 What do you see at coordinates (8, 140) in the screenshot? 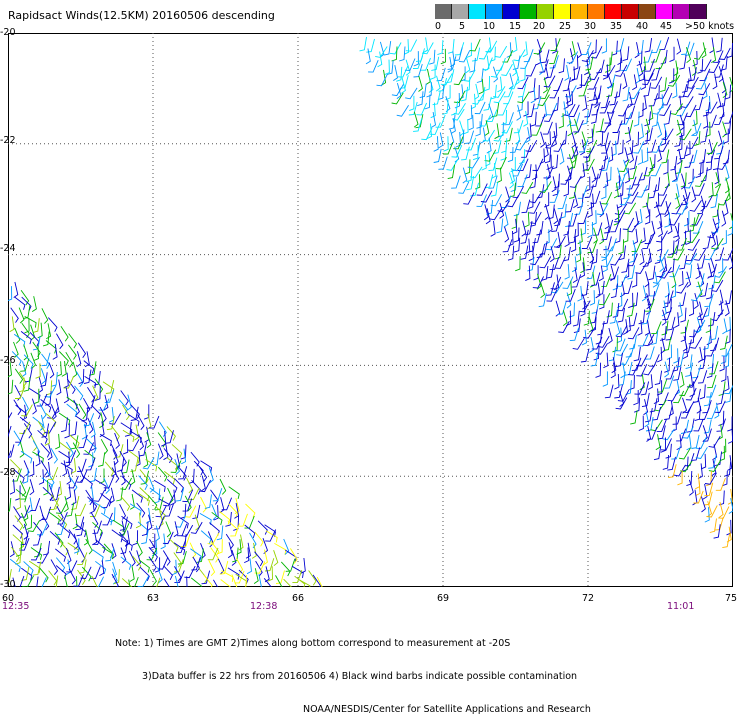
I see `lat-label: -22` at bounding box center [8, 140].